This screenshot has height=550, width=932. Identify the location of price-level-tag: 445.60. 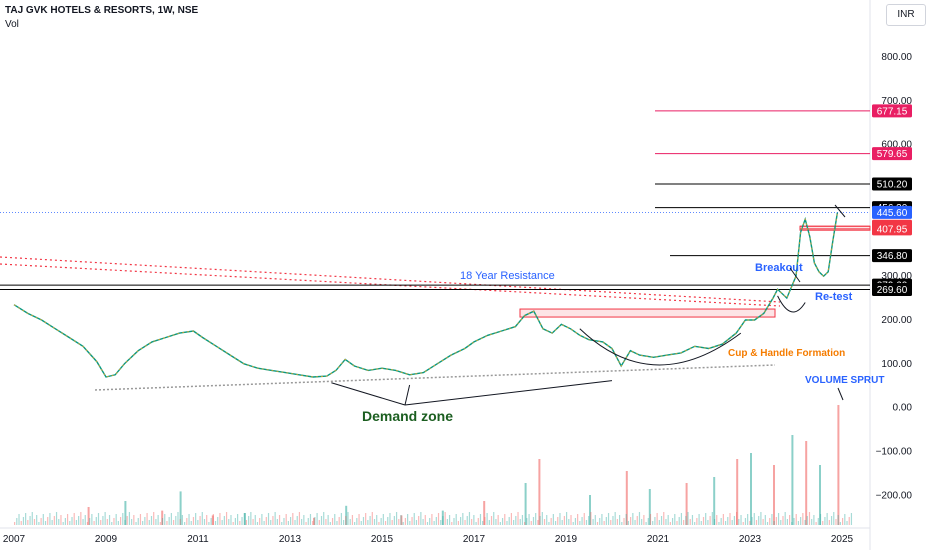
(892, 212).